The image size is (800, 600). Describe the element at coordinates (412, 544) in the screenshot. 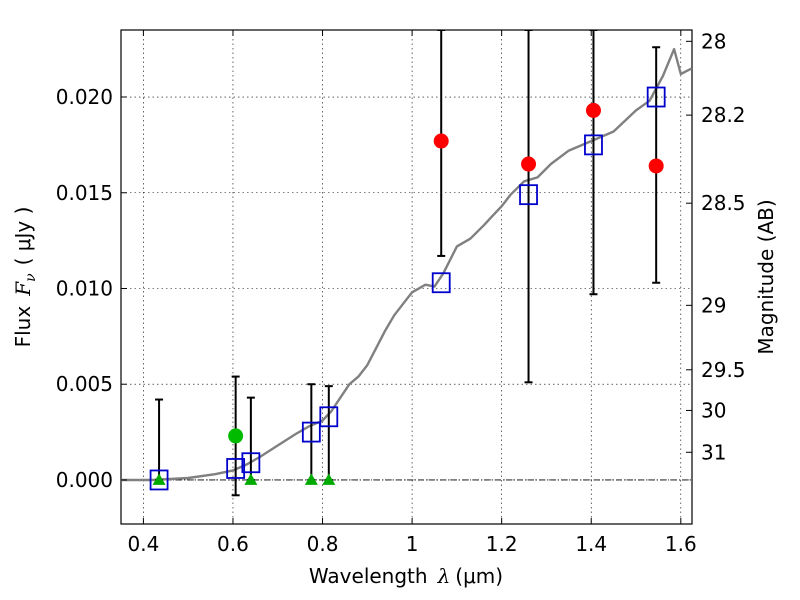

I see `x-tick-label: 1` at that location.